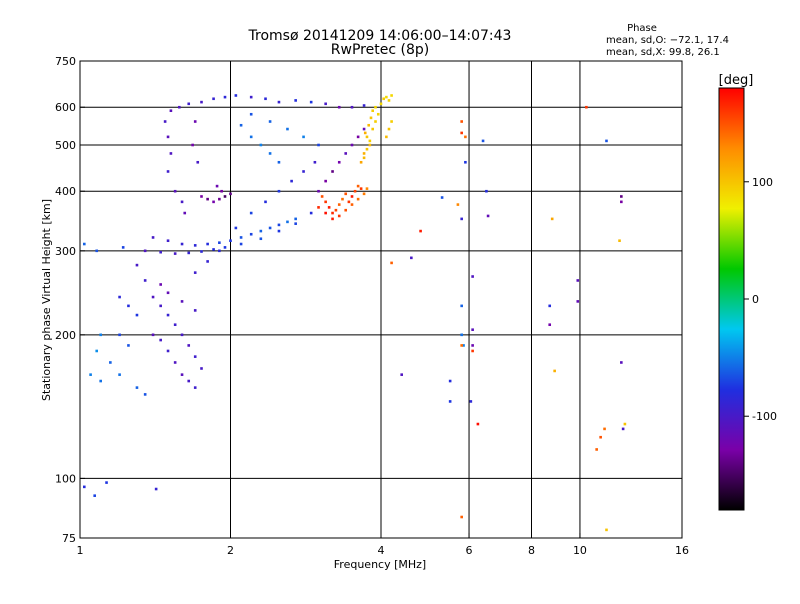 The image size is (800, 604). I want to click on y-tick-label: 400, so click(65, 191).